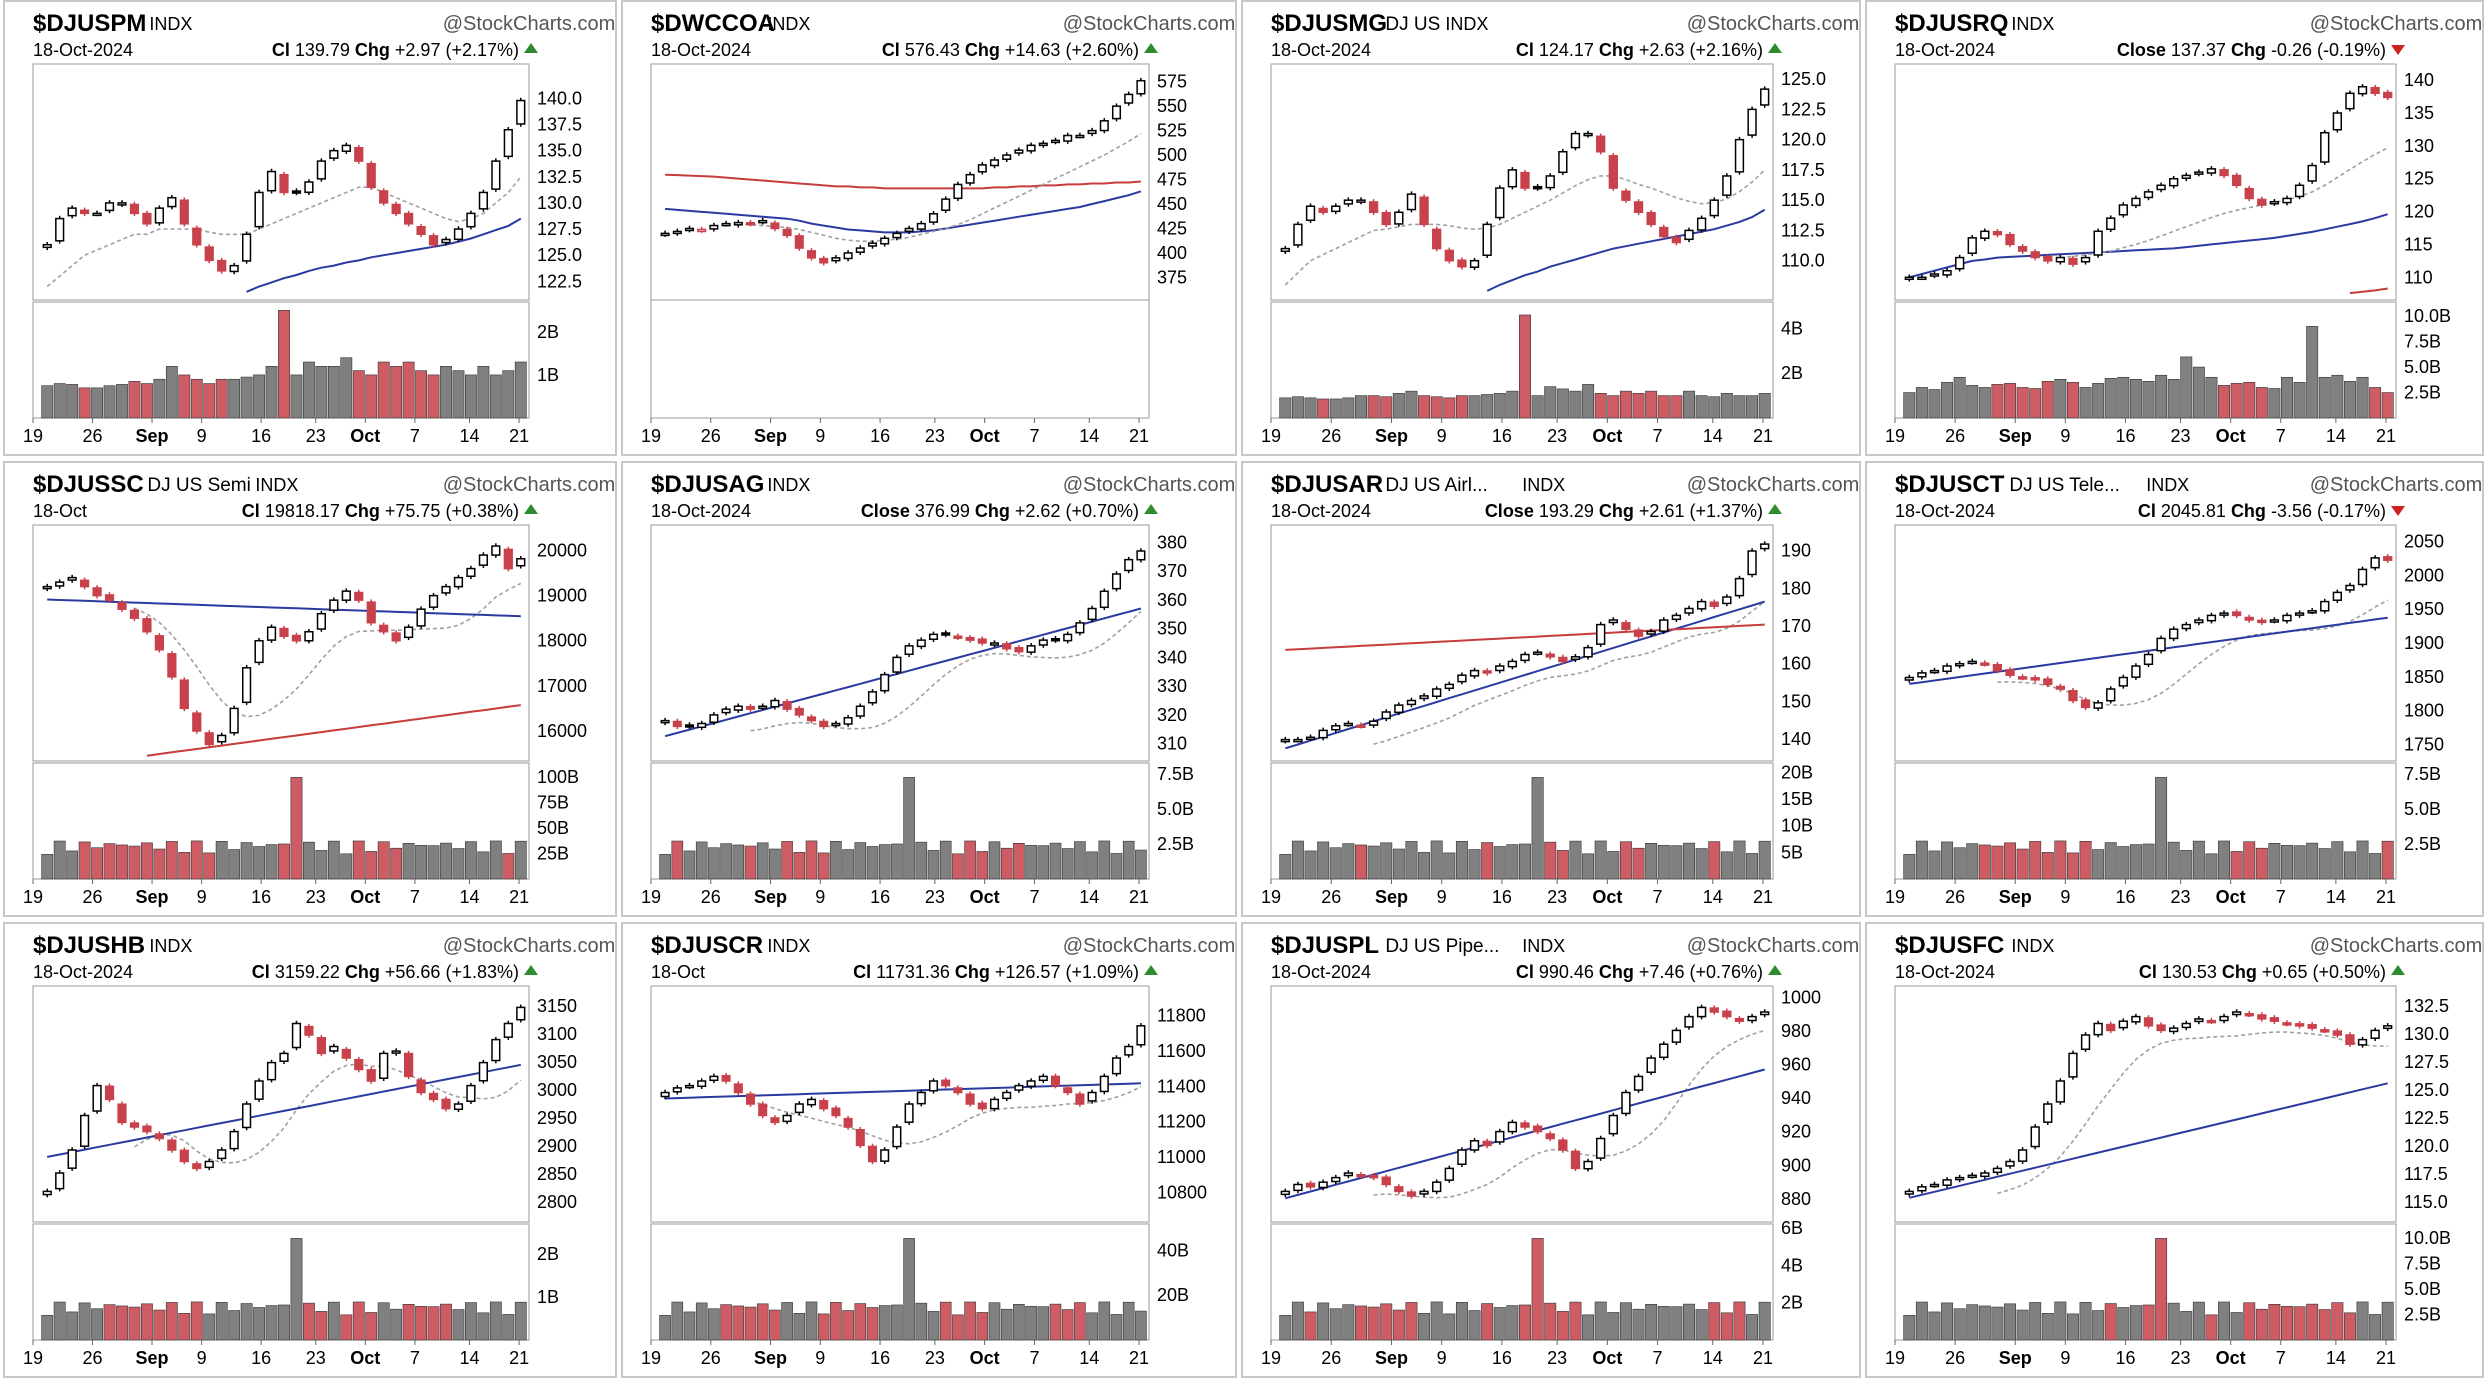 This screenshot has width=2486, height=1378. Describe the element at coordinates (1639, 972) in the screenshot. I see `price-info: Cl 990.46 Chg +7.46 (+0.76%)` at that location.